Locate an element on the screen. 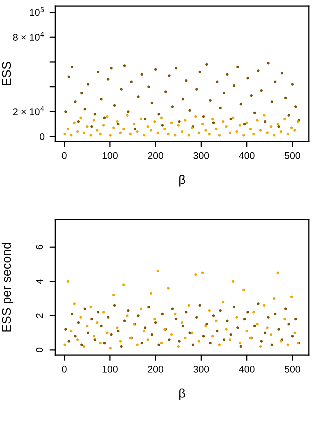 The image size is (336, 423). y-tick-label: 10$^{5}$ is located at coordinates (37, 11).